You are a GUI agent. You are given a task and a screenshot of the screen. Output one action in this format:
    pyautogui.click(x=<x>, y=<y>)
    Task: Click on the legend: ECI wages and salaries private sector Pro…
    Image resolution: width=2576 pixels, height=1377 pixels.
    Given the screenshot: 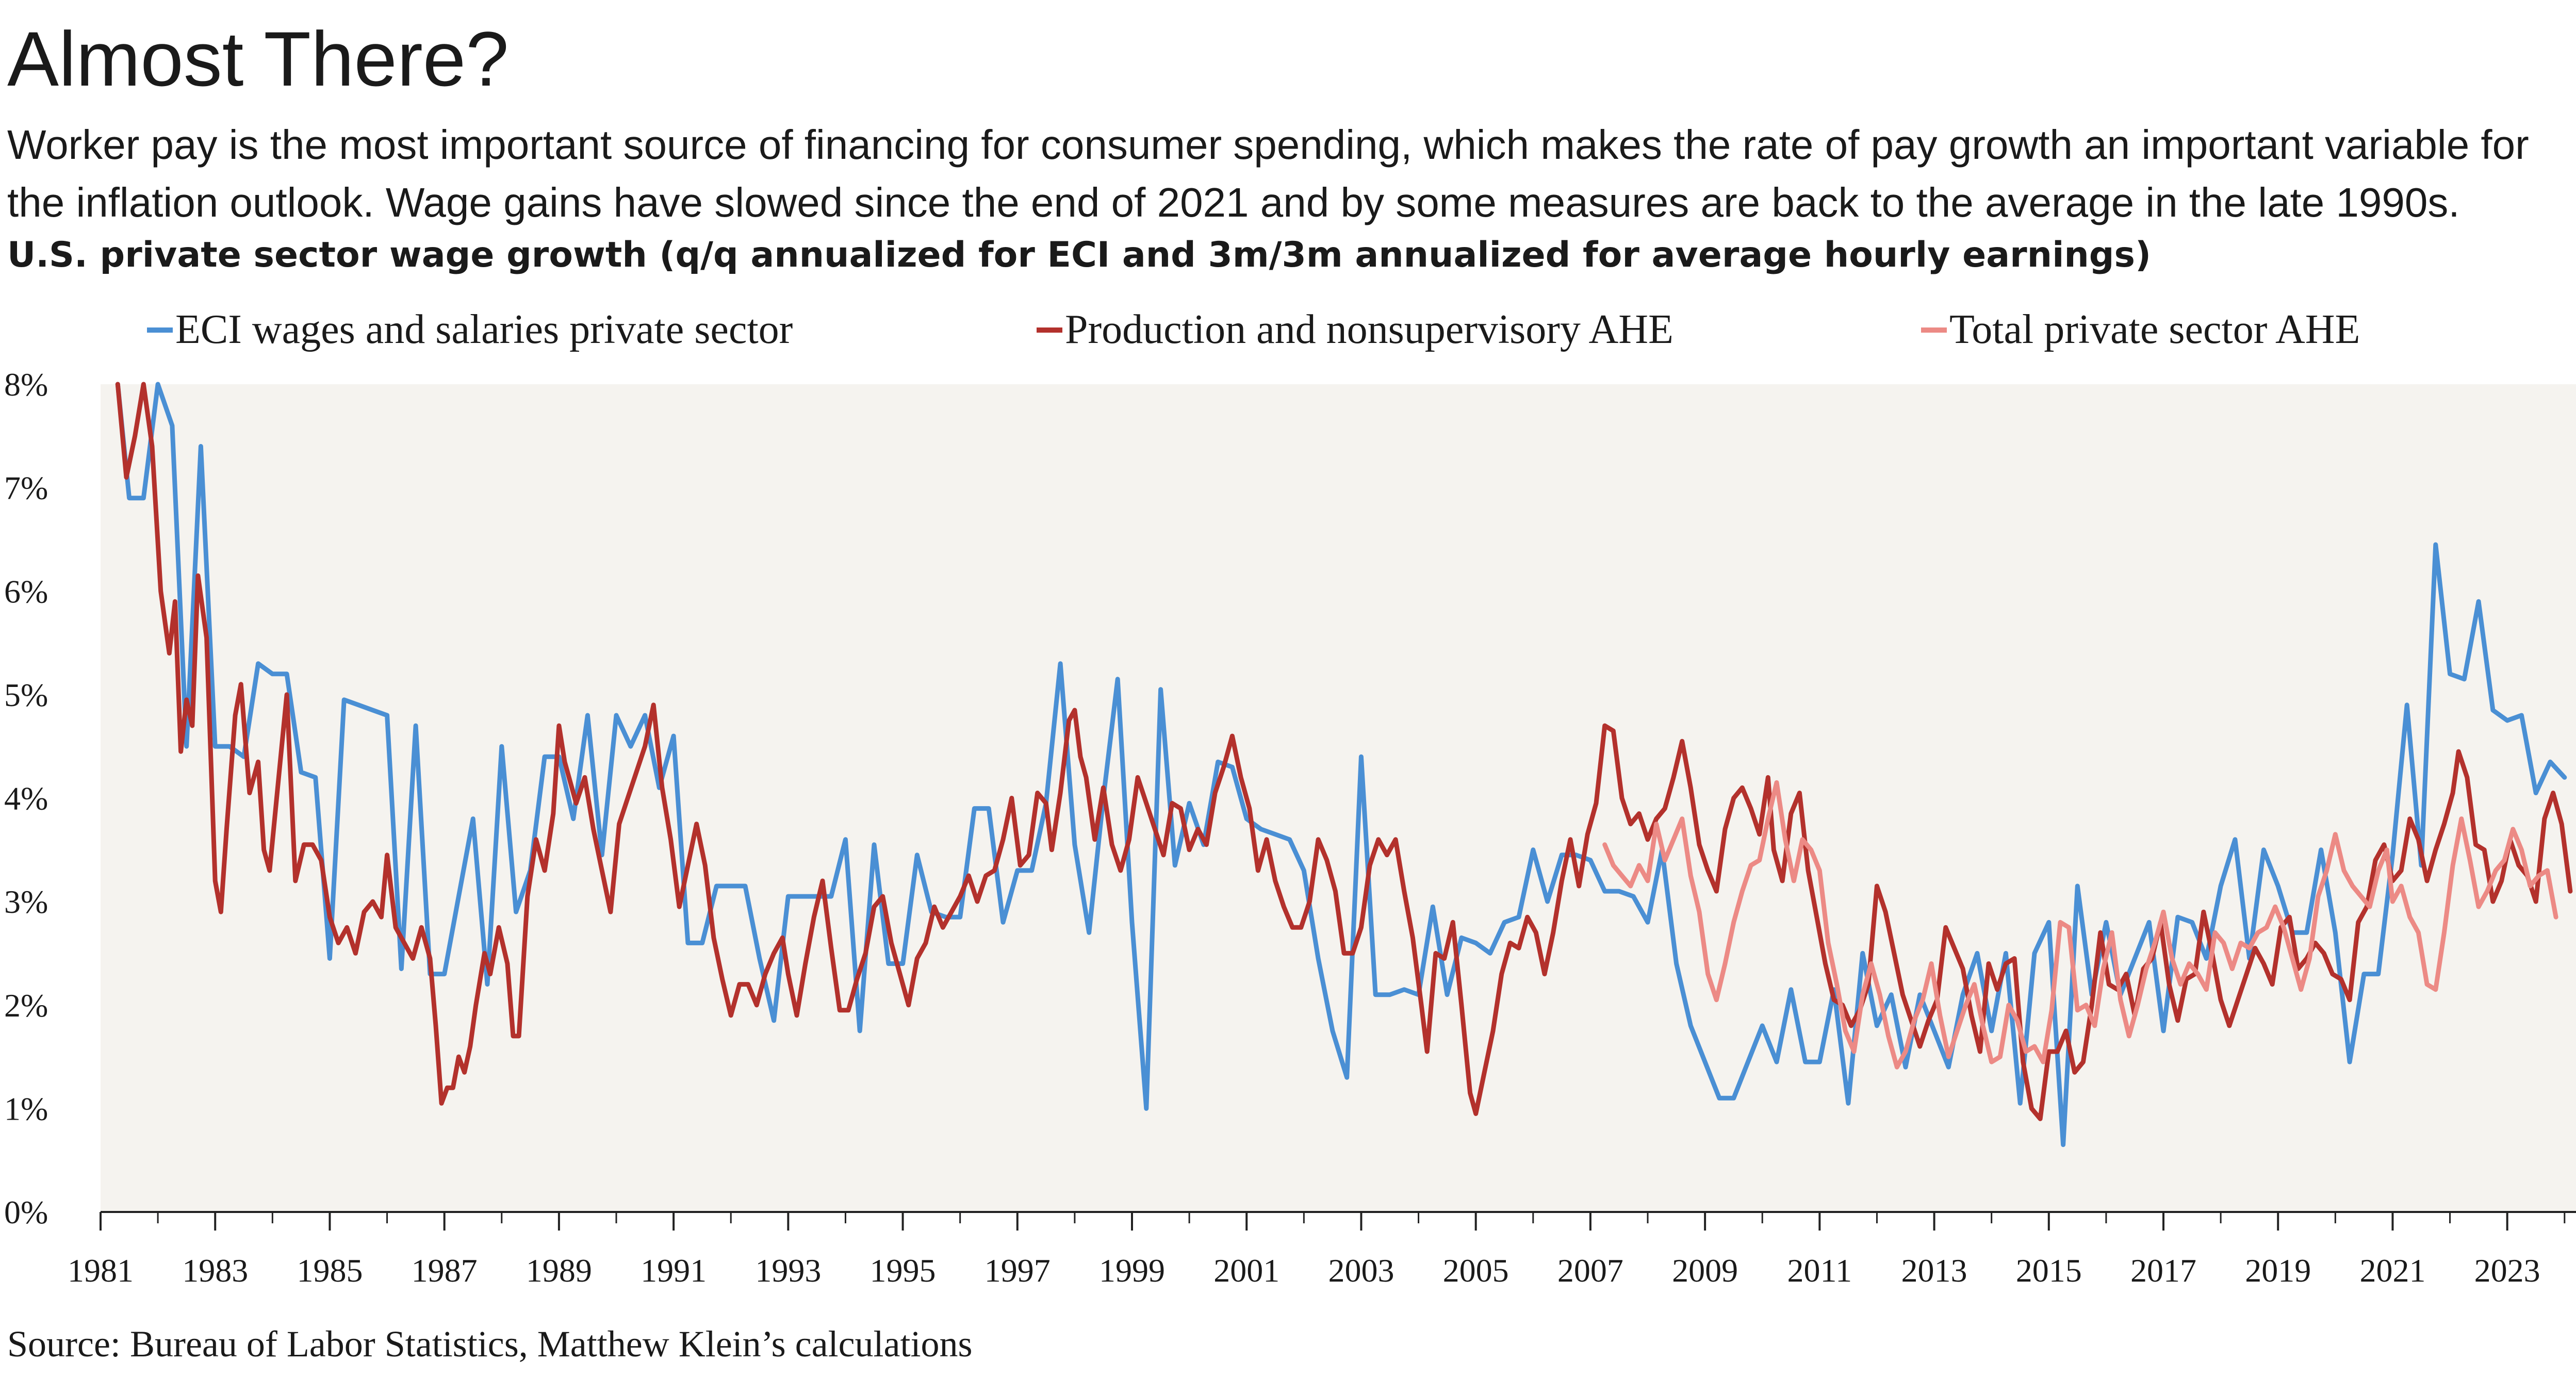 What is the action you would take?
    pyautogui.click(x=1253, y=329)
    